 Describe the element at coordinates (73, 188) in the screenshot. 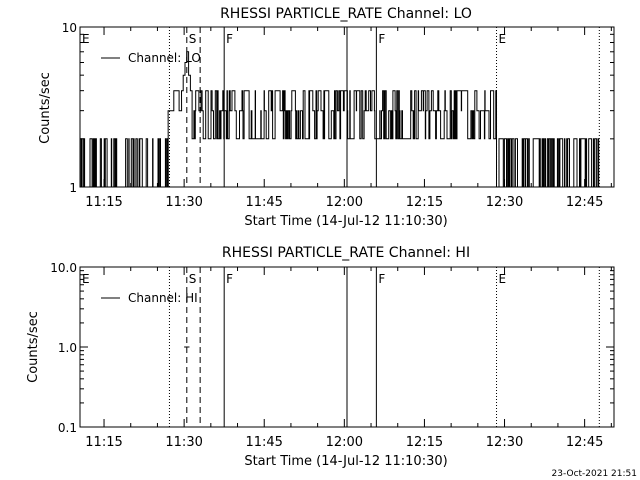

I see `y-tick-label: 1` at that location.